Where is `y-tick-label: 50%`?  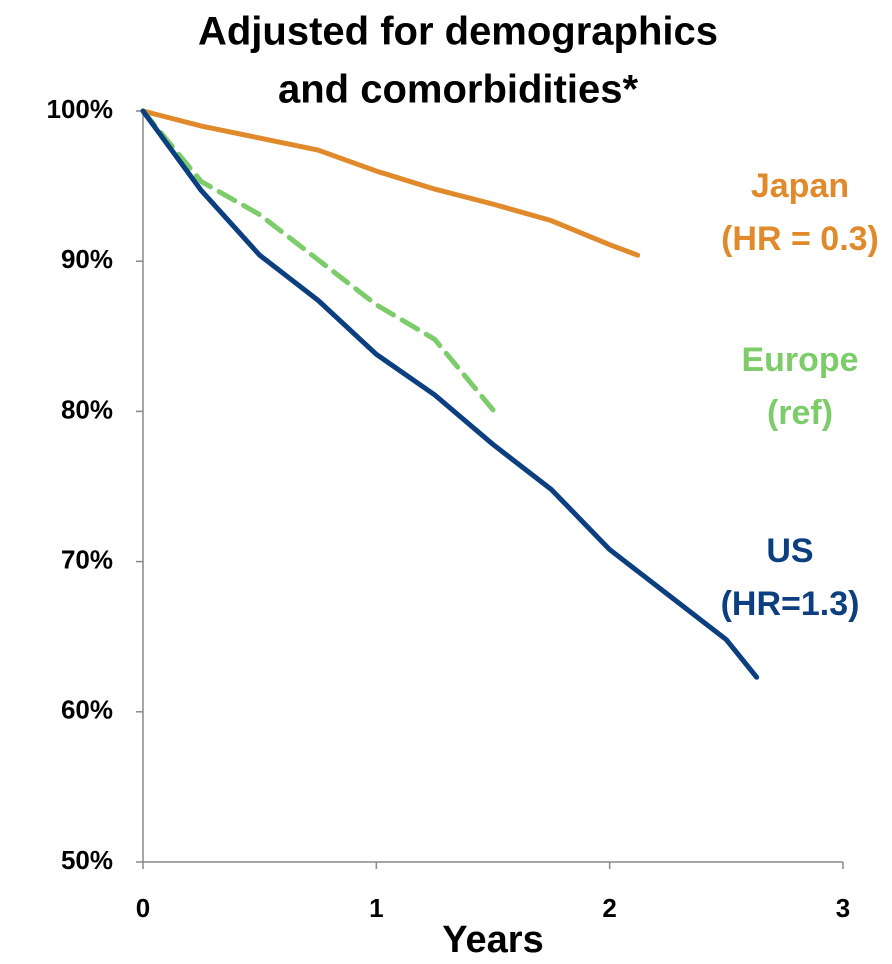 y-tick-label: 50% is located at coordinates (87, 860).